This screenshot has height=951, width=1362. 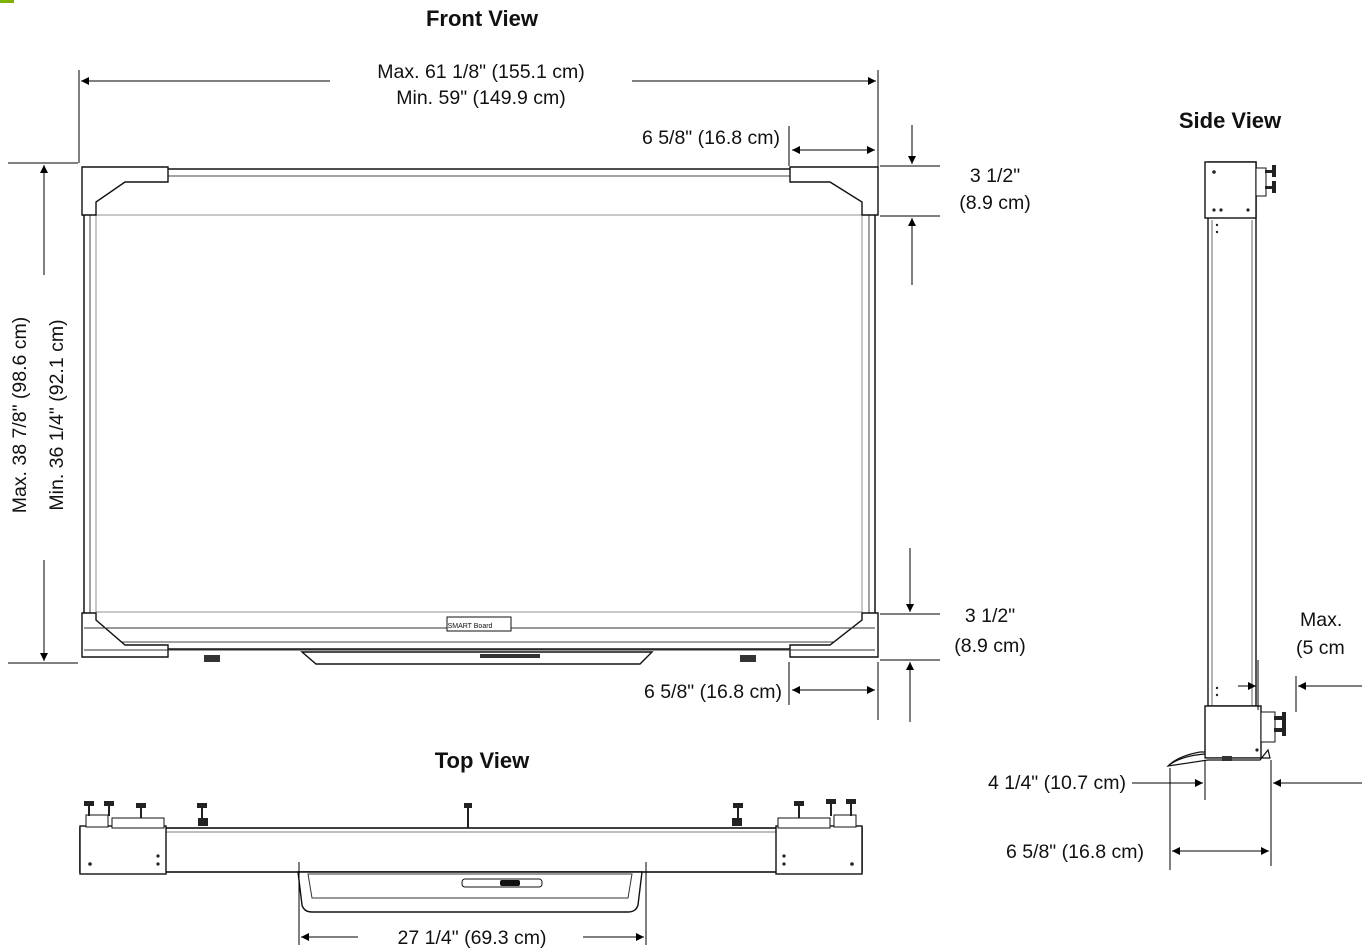 I want to click on side-board, so click(x=1226, y=464).